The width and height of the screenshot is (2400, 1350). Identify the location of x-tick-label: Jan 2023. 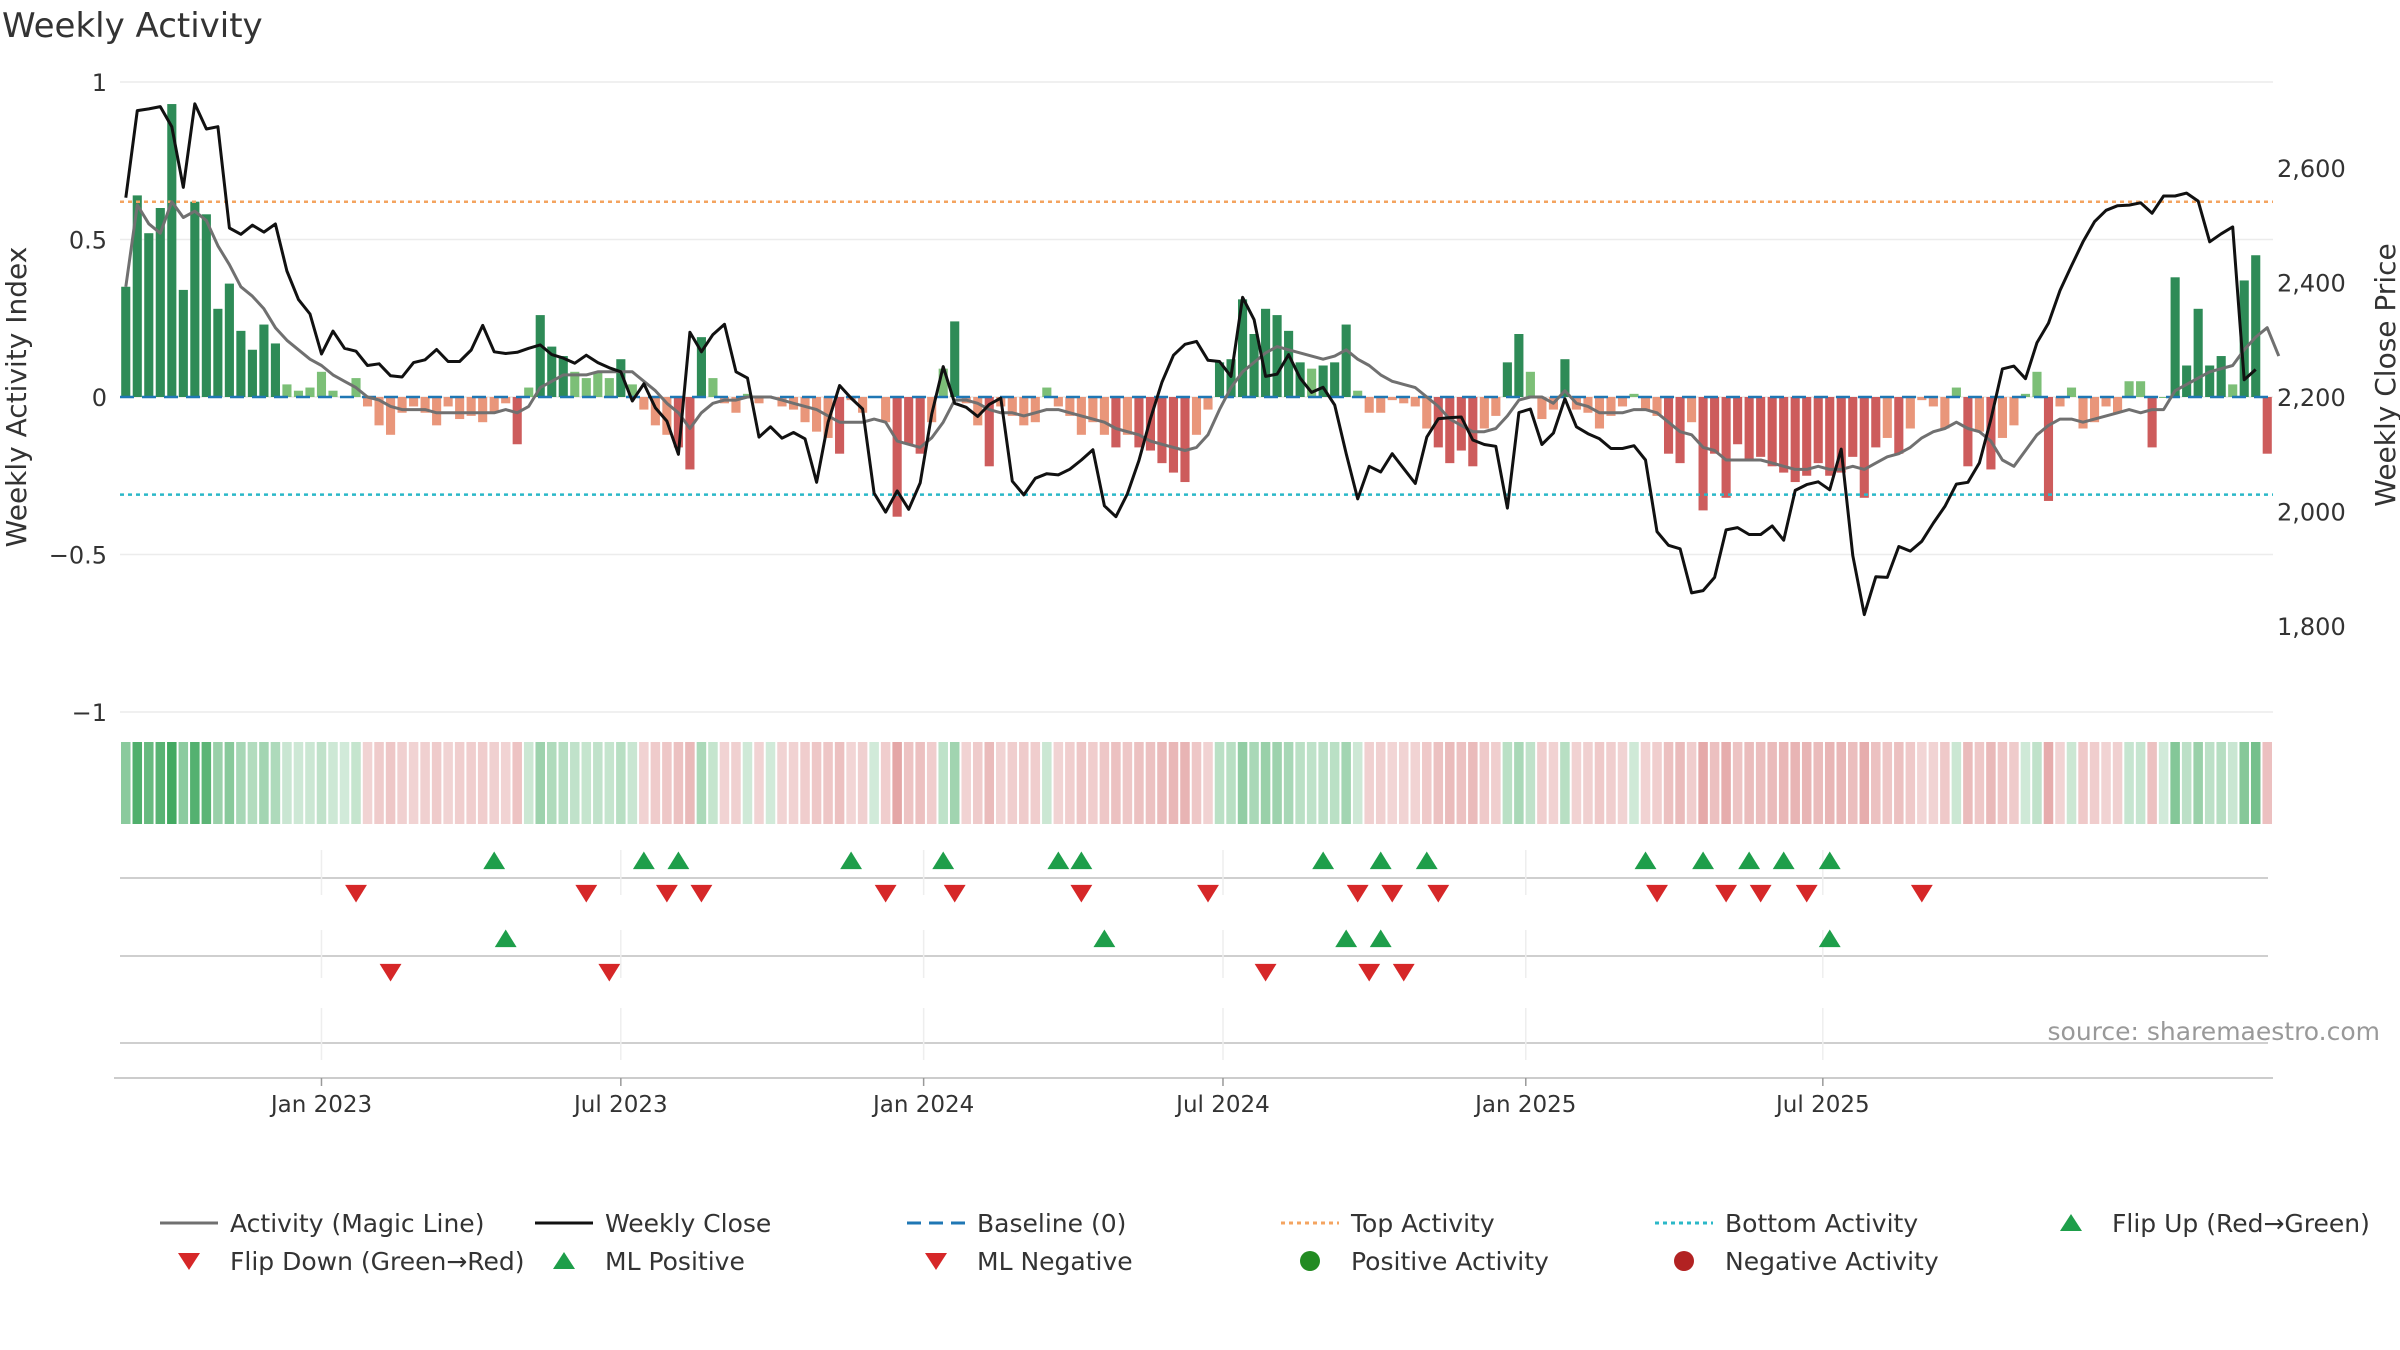
(320, 1105).